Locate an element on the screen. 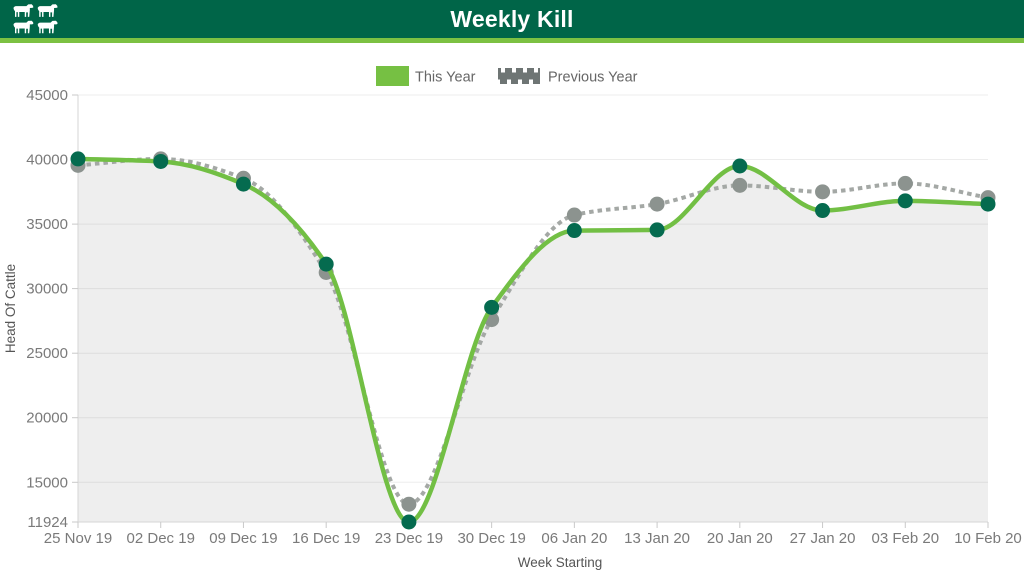 The height and width of the screenshot is (580, 1024). y-axis-labels: 45000 40000 35000 30000 25000 20000 15000 11924 is located at coordinates (47, 309).